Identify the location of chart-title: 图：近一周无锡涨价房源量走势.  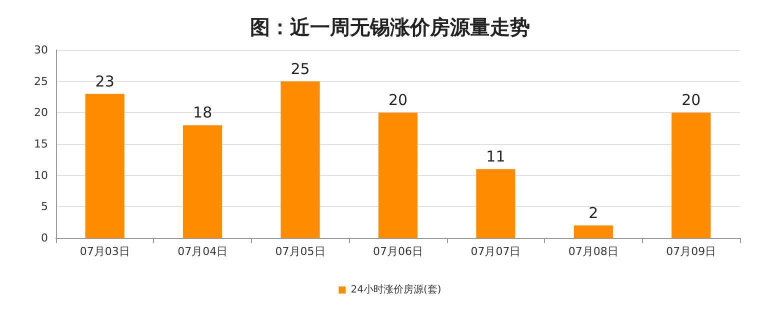
(390, 27).